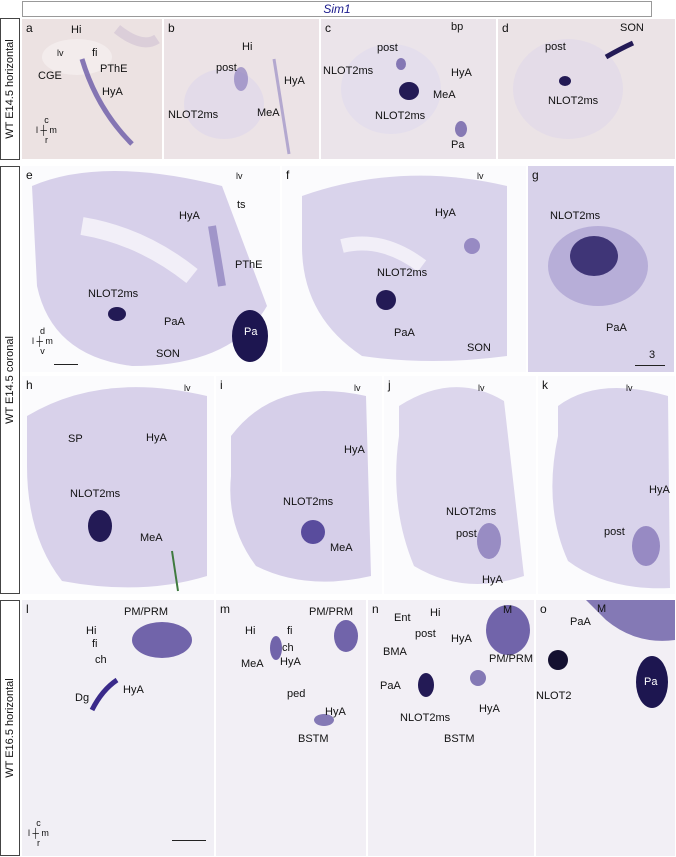 This screenshot has width=676, height=857. I want to click on label-panels-i-labels-2: NLOT2ms, so click(308, 502).